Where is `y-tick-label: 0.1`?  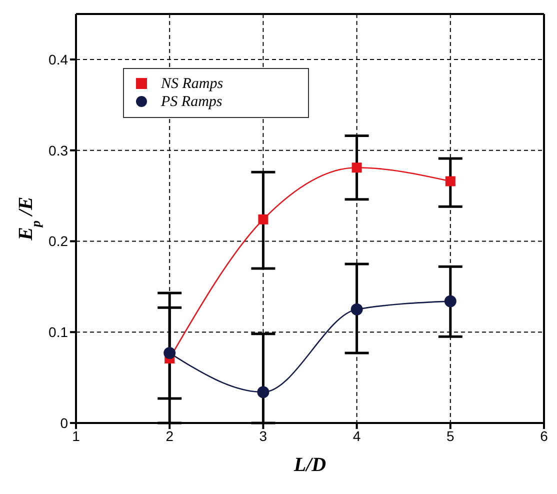 y-tick-label: 0.1 is located at coordinates (58, 332).